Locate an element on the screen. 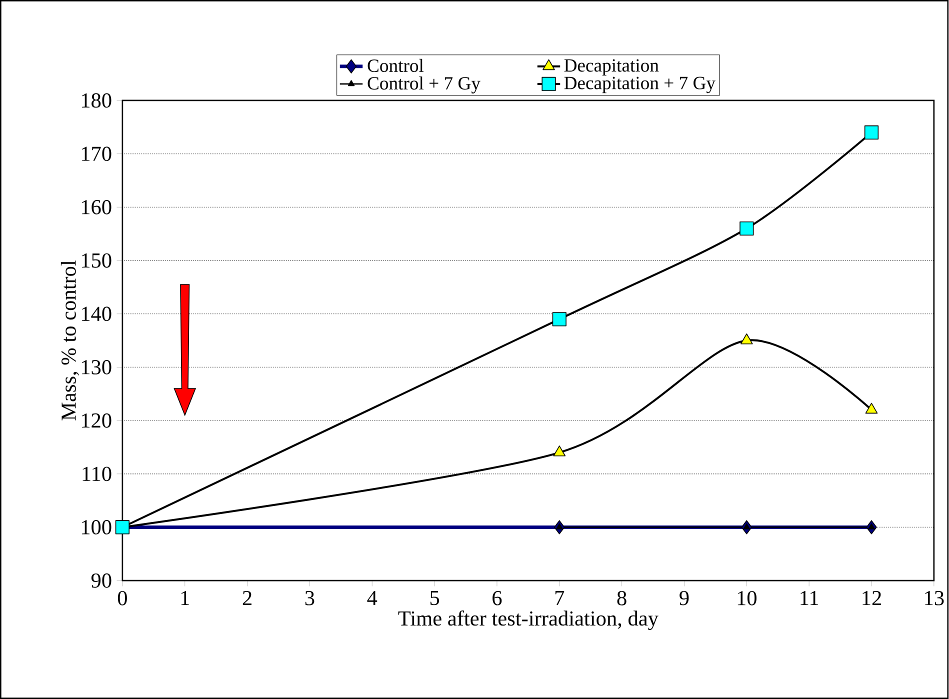  x-tick-label: 5 is located at coordinates (435, 598).